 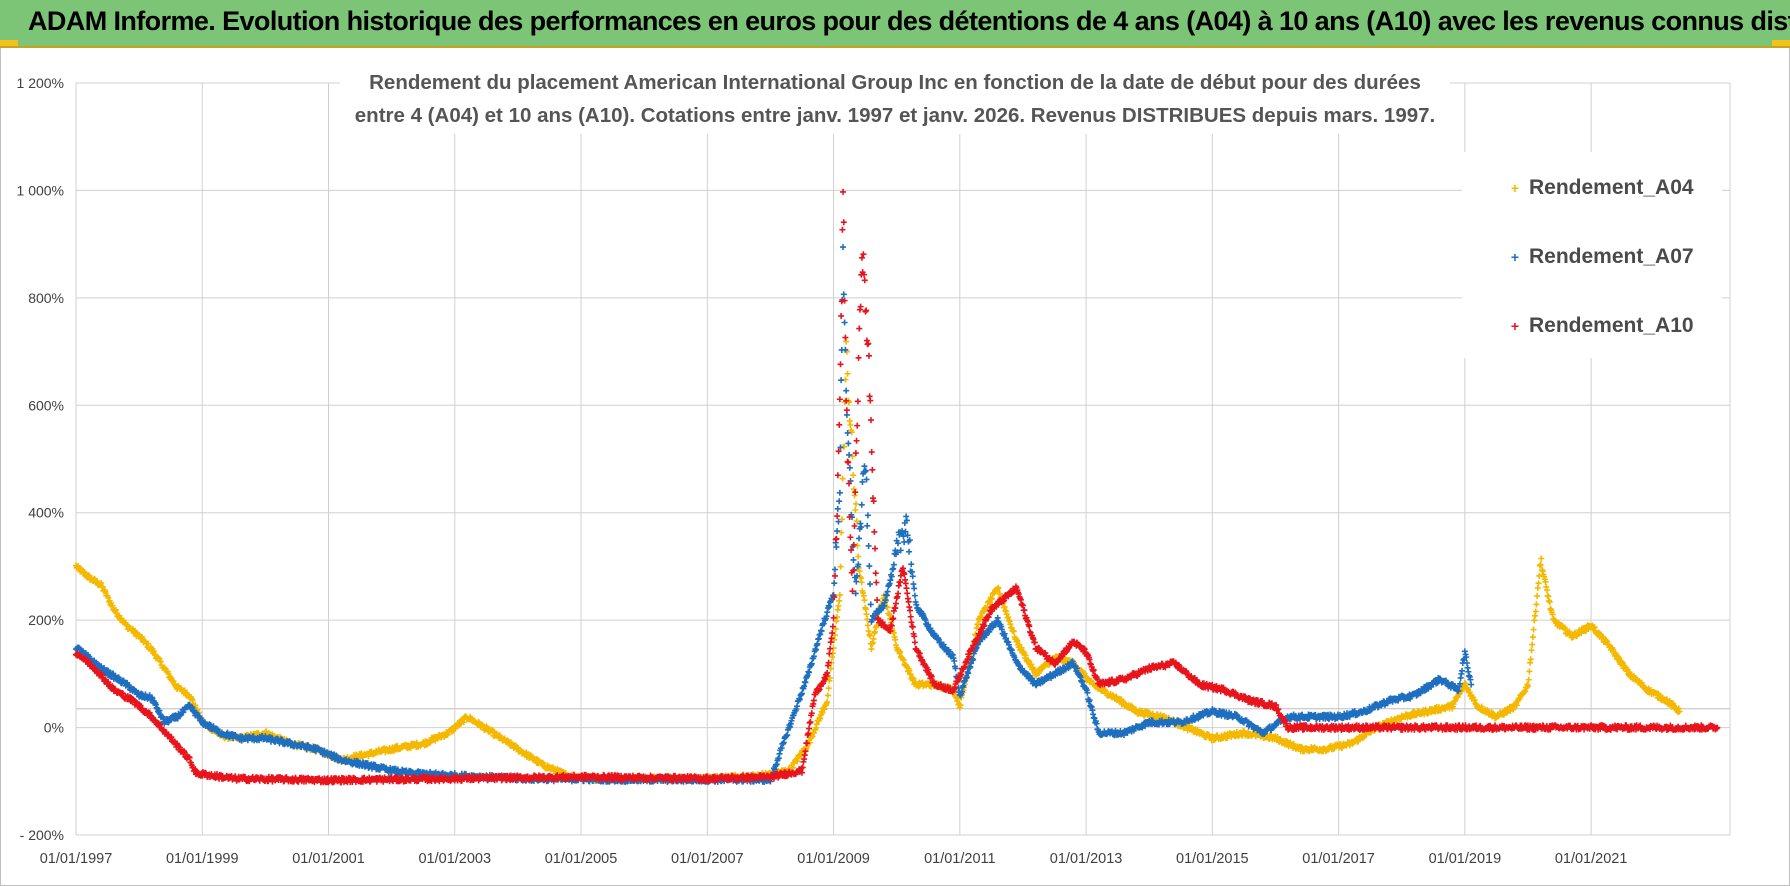 What do you see at coordinates (454, 859) in the screenshot?
I see `x-tick-label: 01/01/2003` at bounding box center [454, 859].